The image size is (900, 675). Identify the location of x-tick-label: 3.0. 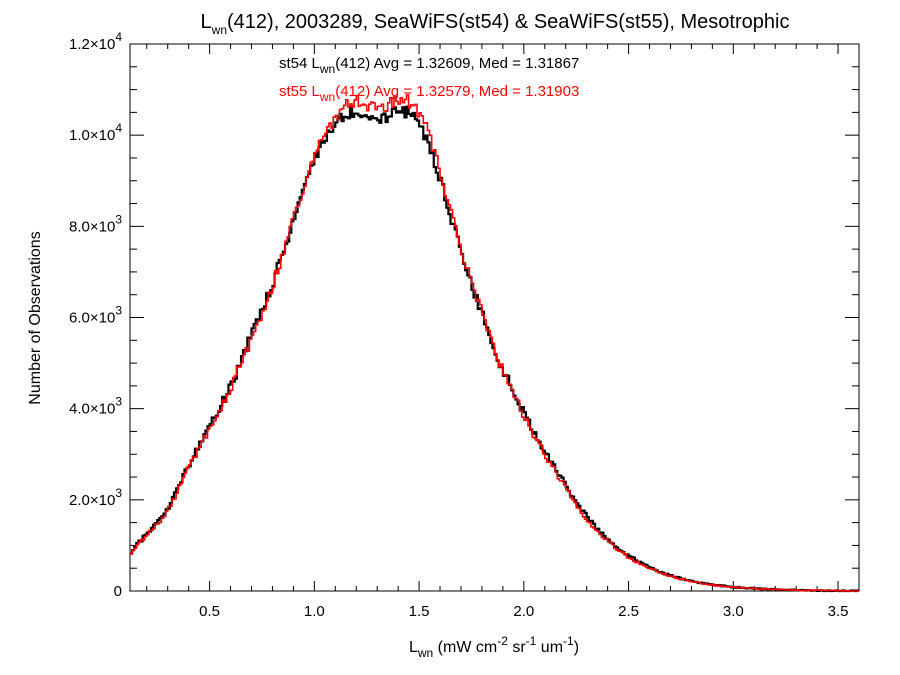
(733, 611).